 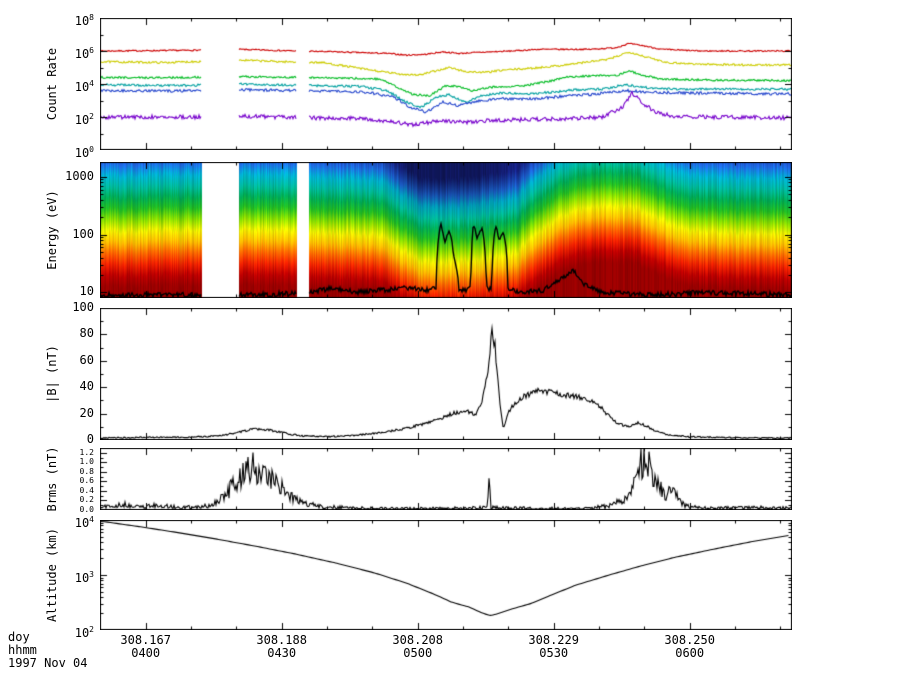 What do you see at coordinates (83, 307) in the screenshot?
I see `y-tick-label-bmag: 100` at bounding box center [83, 307].